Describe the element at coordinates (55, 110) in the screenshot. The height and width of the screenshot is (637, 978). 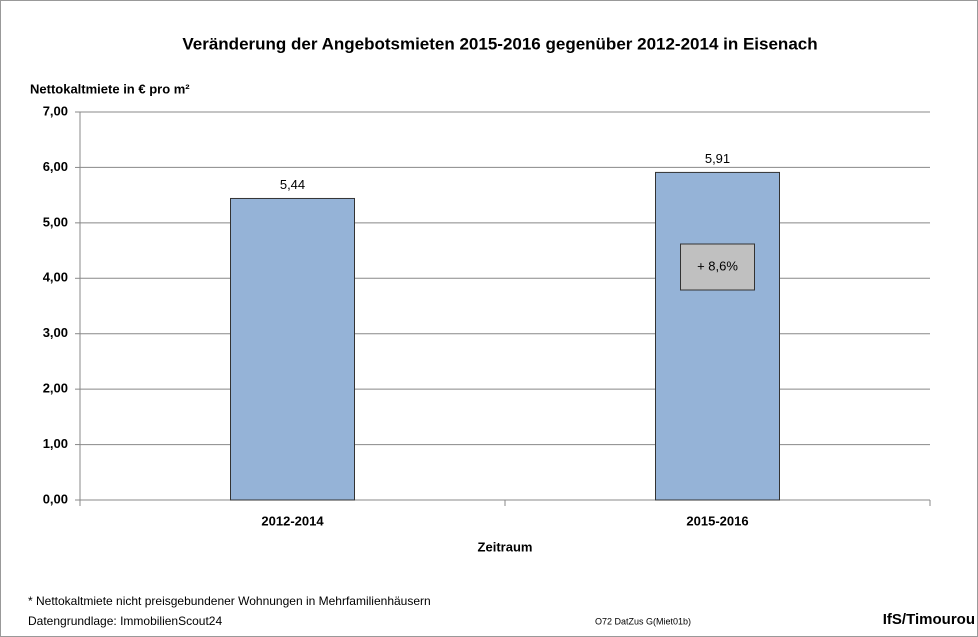
I see `y-tick-label: 7,00` at that location.